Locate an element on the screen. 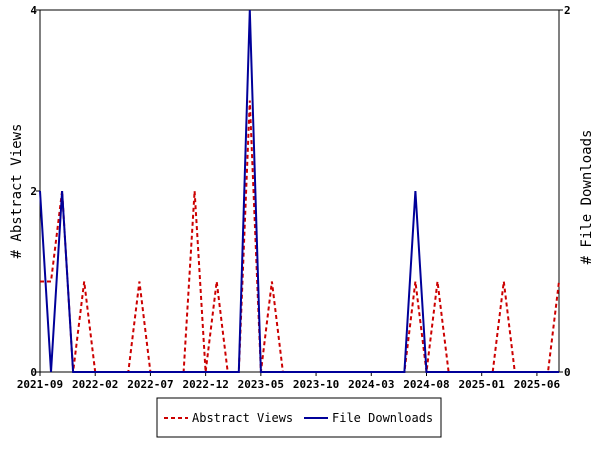  right-y-axis: 02 is located at coordinates (565, 191).